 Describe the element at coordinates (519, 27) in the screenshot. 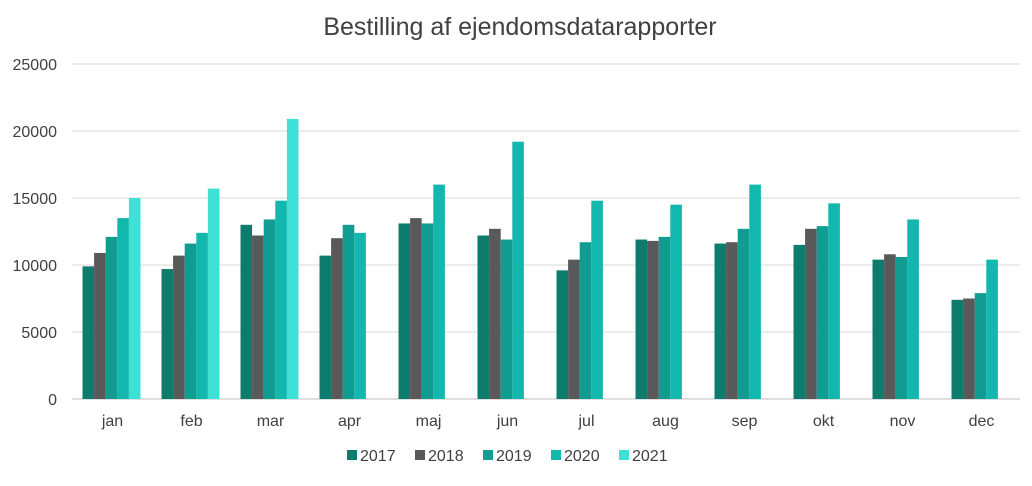

I see `chart-title: Bestilling af ejendomsdatarapporter` at that location.